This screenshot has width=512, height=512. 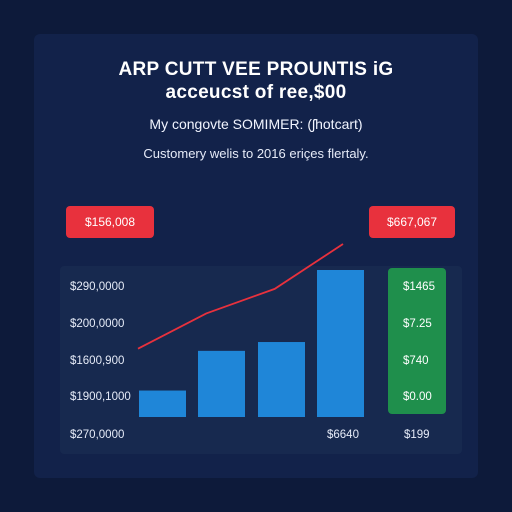 I want to click on right-column-label: $7.25, so click(x=417, y=324).